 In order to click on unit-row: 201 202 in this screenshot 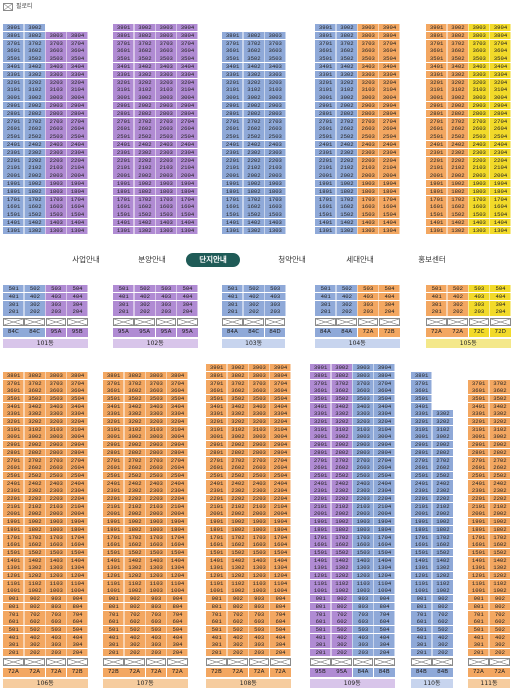, I will do `click(489, 653)`.